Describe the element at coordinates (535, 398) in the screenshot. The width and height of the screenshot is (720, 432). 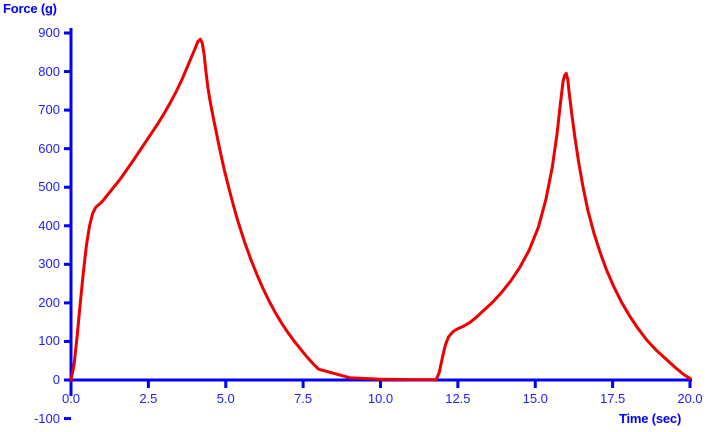
I see `x-tick-label: 15.0` at that location.